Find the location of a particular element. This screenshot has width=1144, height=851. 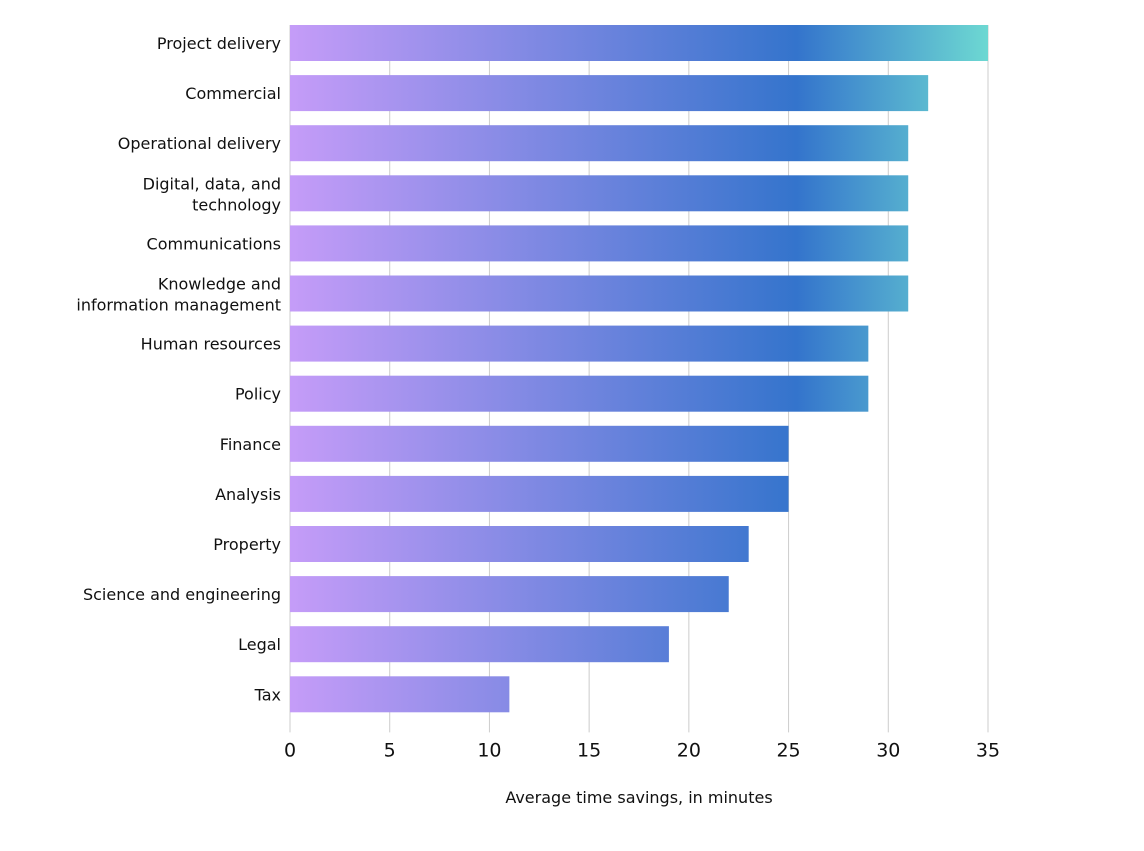

category-label: Property is located at coordinates (247, 544).